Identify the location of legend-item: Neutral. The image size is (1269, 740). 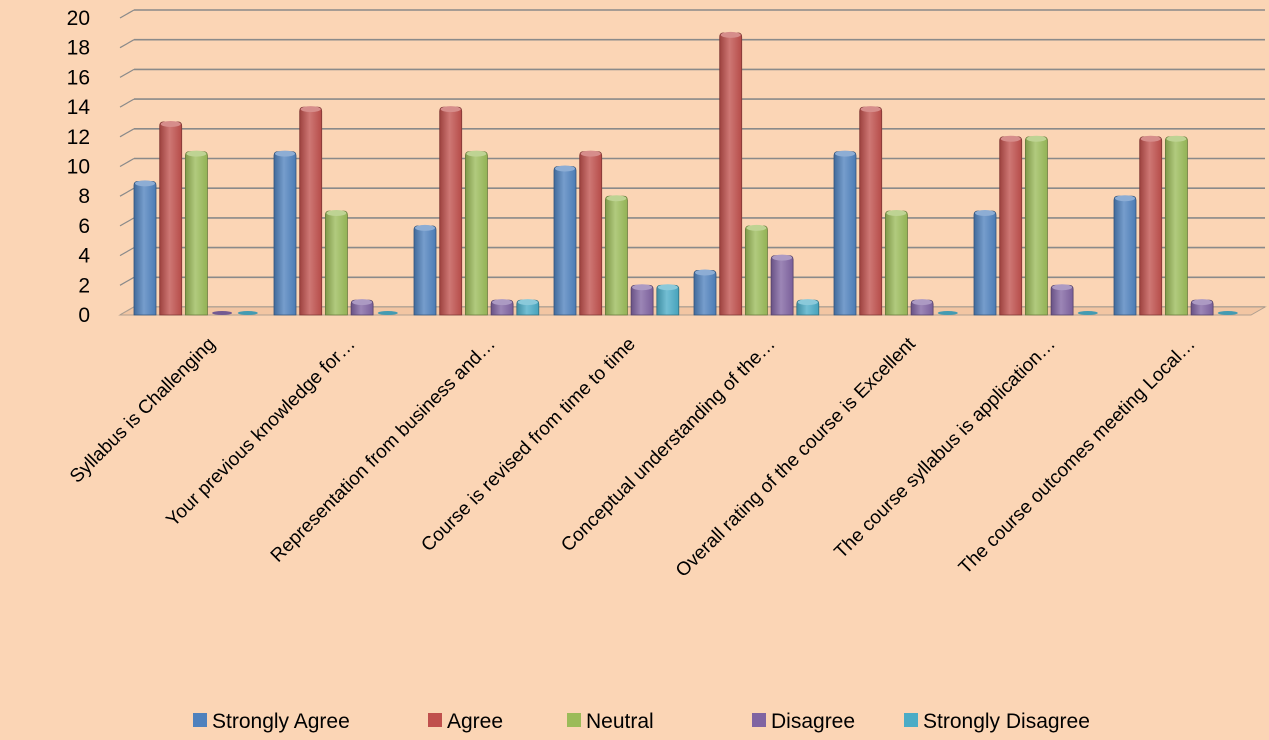
(610, 721).